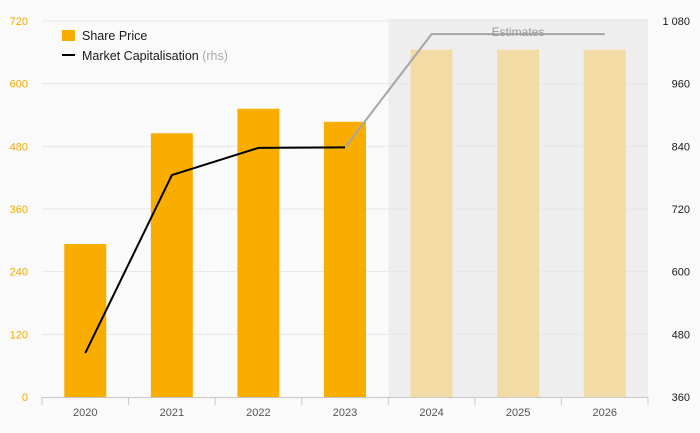  Describe the element at coordinates (114, 36) in the screenshot. I see `legend-label-share-price: Share Price` at that location.